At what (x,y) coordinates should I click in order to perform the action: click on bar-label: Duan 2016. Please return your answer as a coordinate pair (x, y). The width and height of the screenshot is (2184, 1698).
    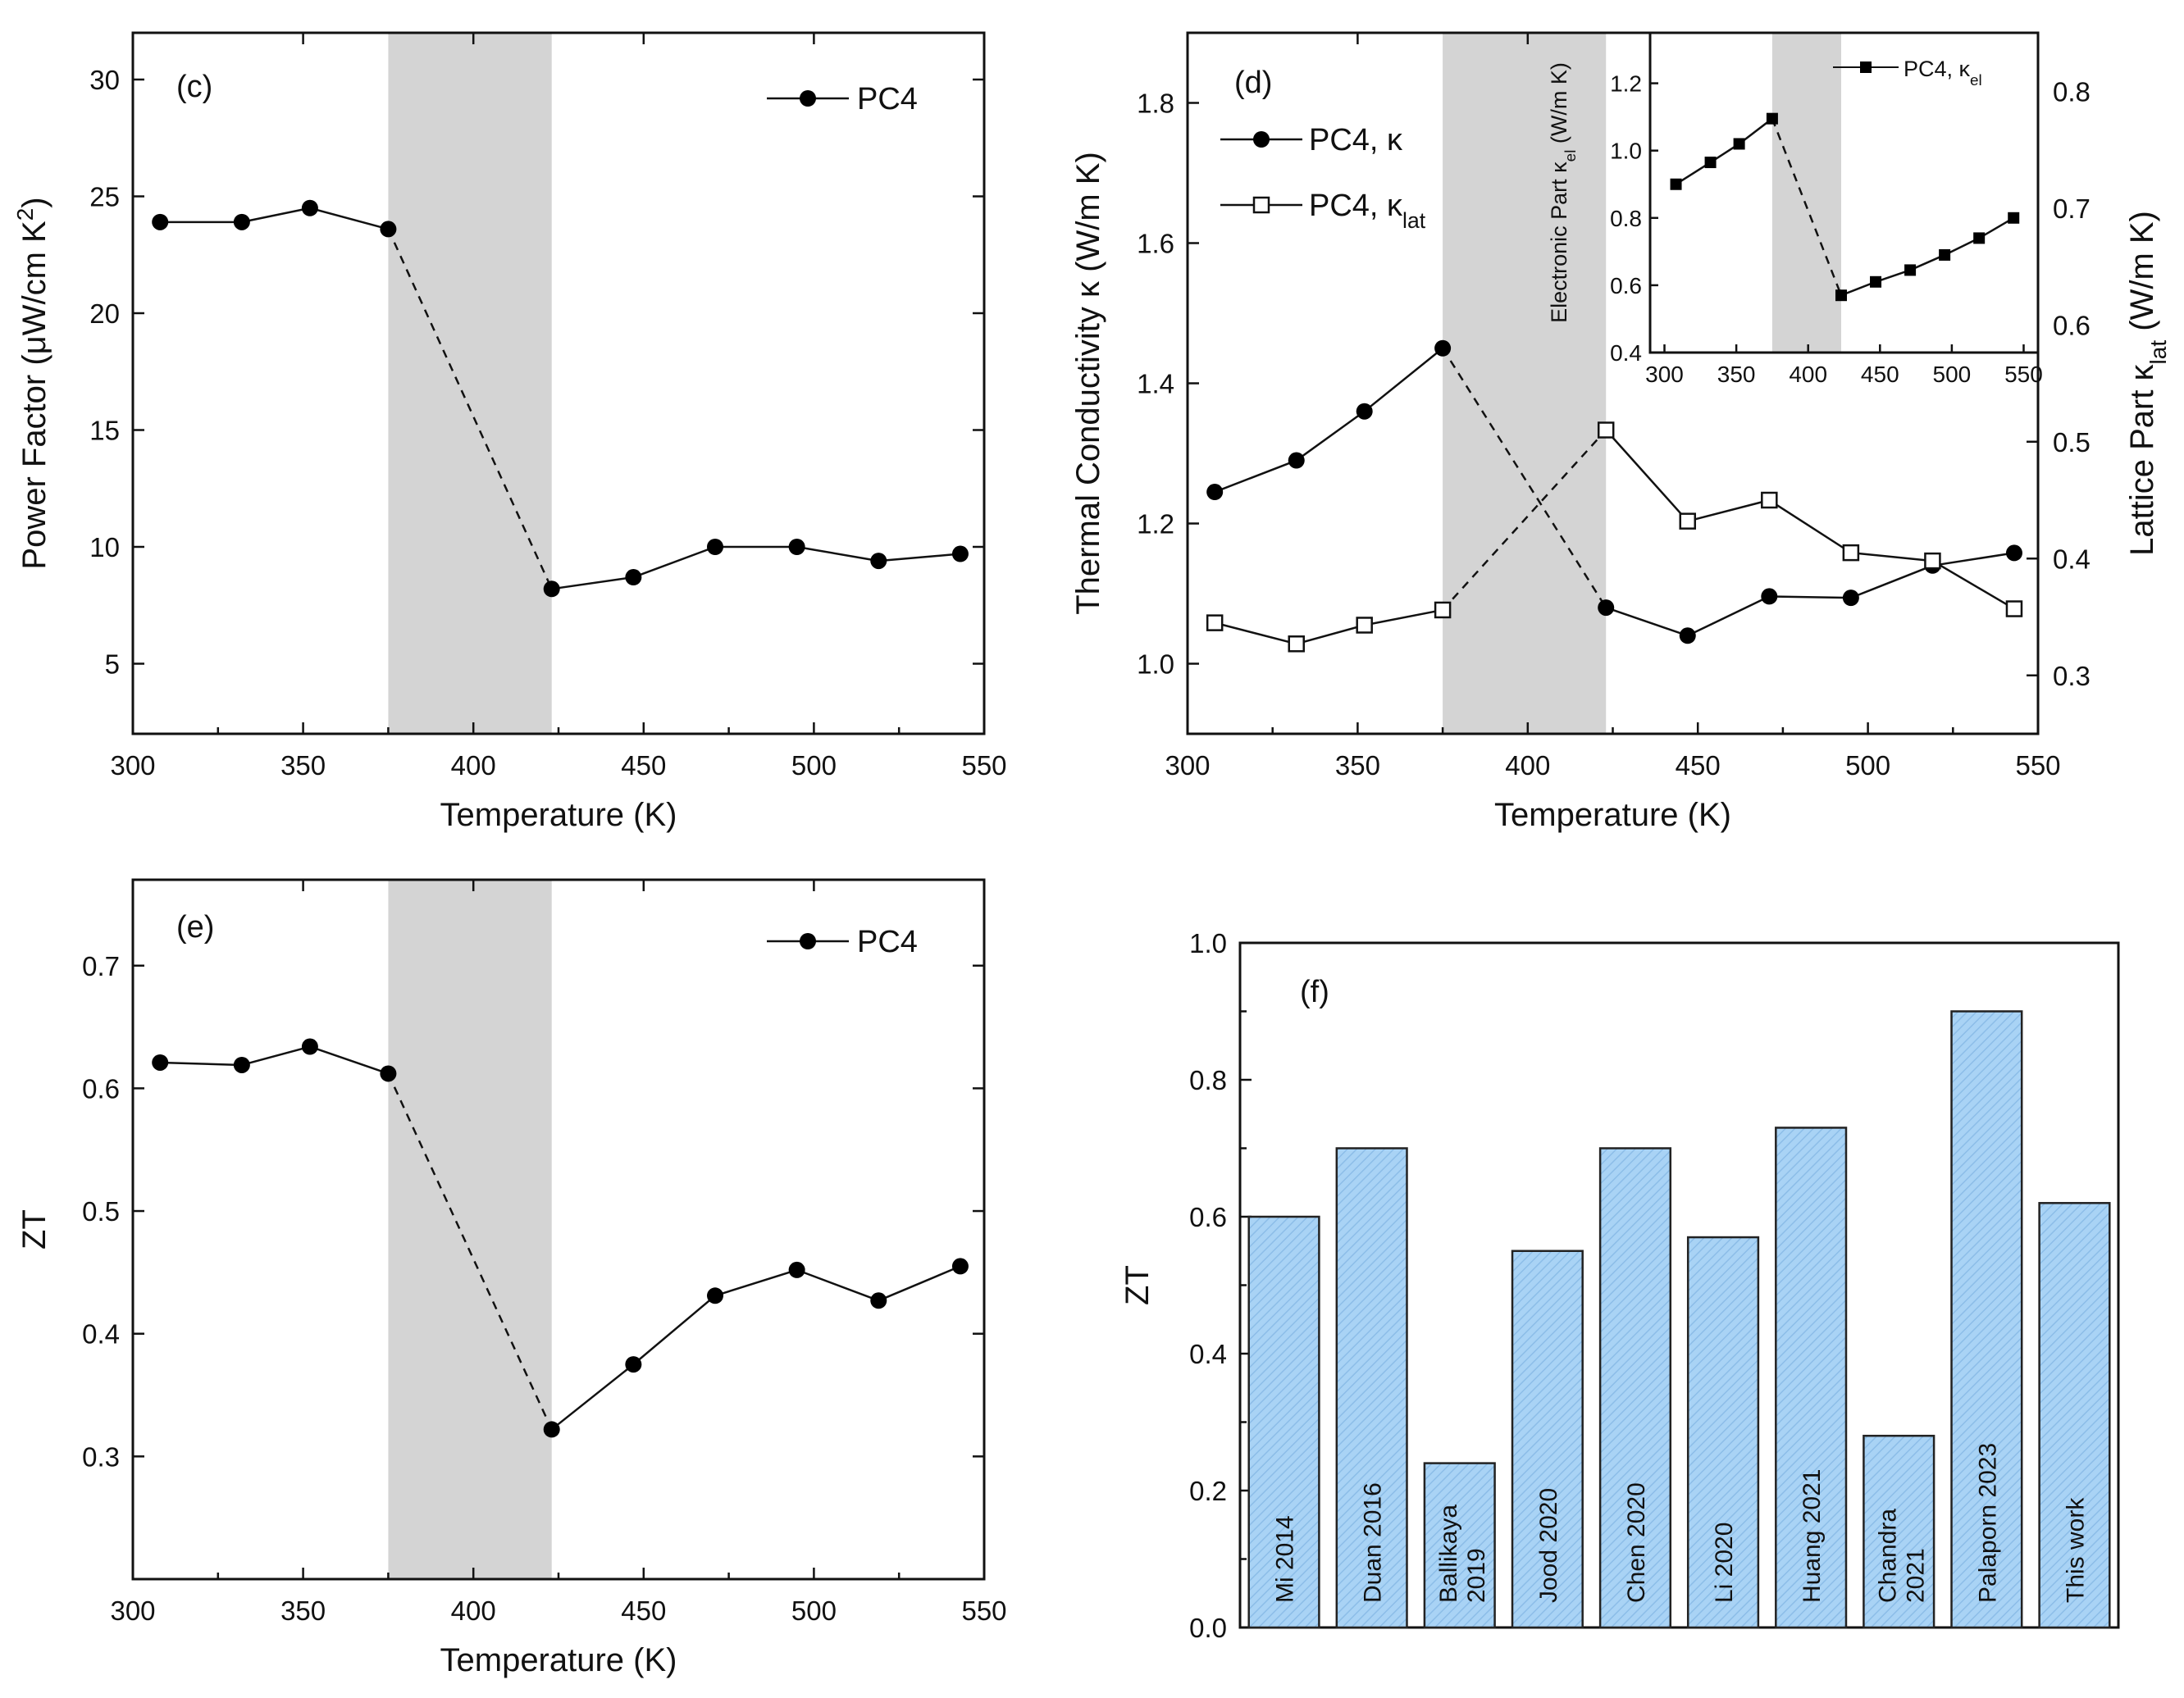
    Looking at the image, I should click on (1373, 1542).